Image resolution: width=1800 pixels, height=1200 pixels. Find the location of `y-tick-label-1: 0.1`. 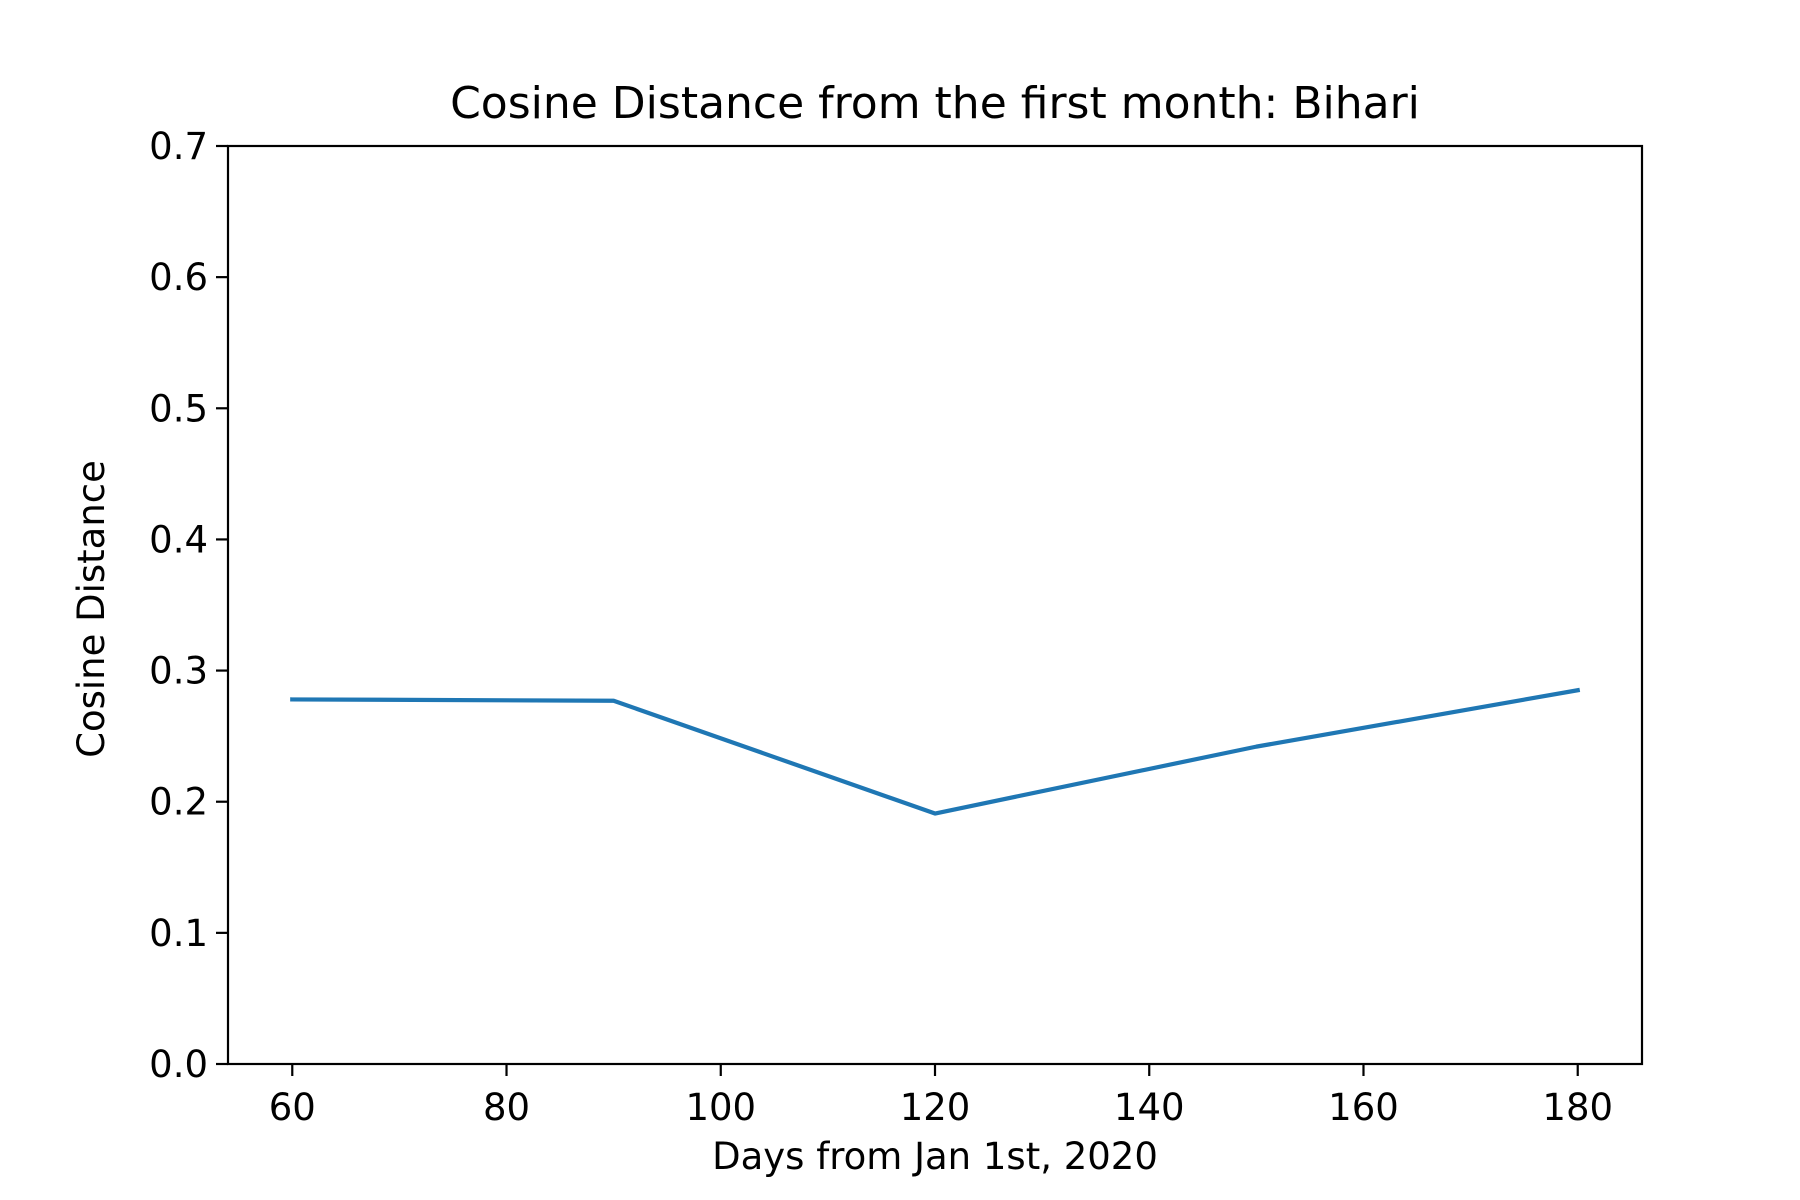

y-tick-label-1: 0.1 is located at coordinates (178, 933).